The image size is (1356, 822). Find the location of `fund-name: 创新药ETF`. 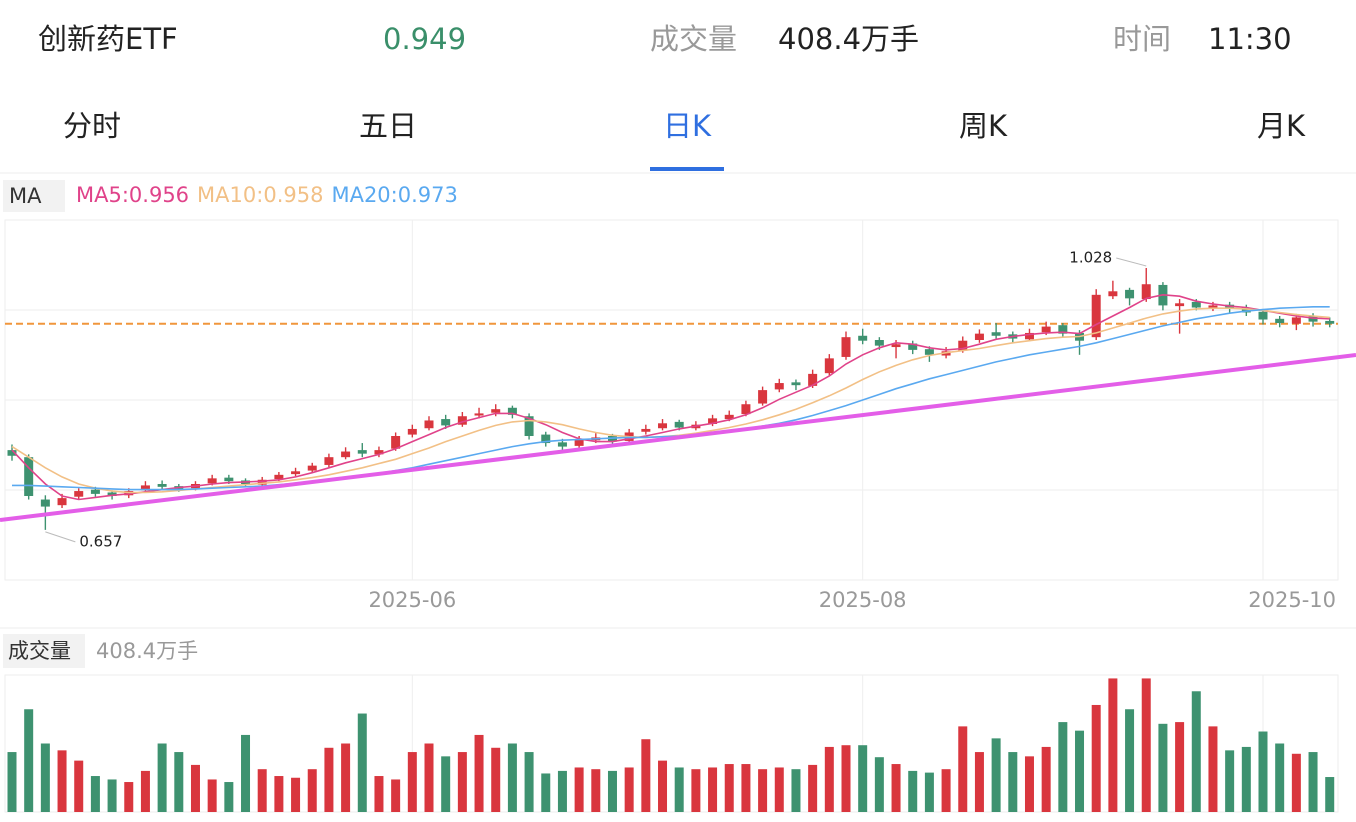

fund-name: 创新药ETF is located at coordinates (108, 39).